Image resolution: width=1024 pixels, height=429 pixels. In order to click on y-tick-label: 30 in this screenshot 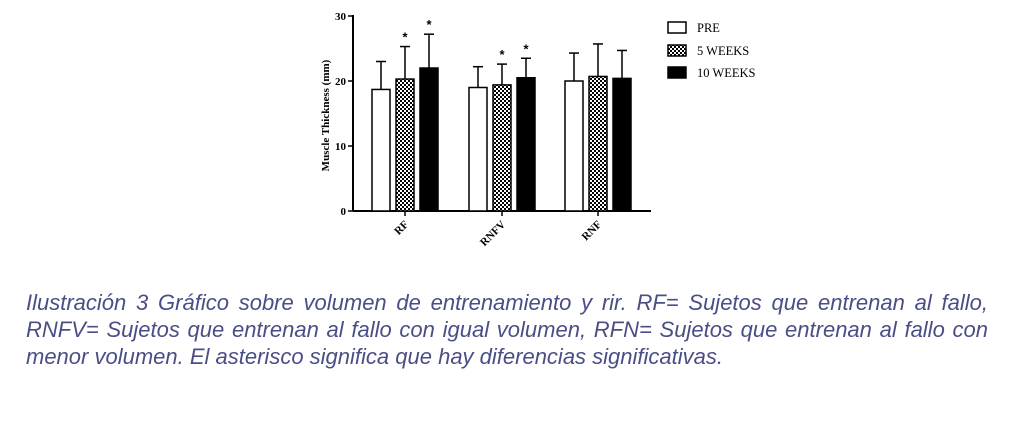, I will do `click(341, 17)`.